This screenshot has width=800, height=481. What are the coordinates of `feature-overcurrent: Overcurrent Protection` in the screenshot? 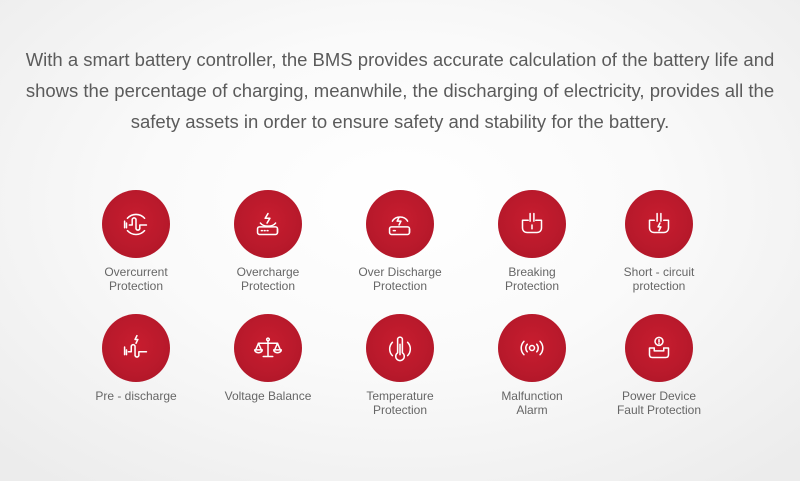 It's located at (136, 241).